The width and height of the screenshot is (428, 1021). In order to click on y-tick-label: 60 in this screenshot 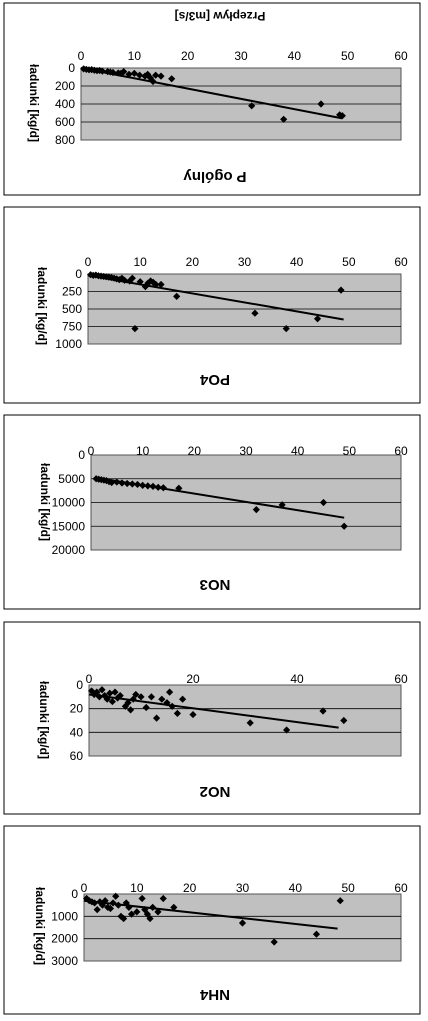, I will do `click(77, 756)`.